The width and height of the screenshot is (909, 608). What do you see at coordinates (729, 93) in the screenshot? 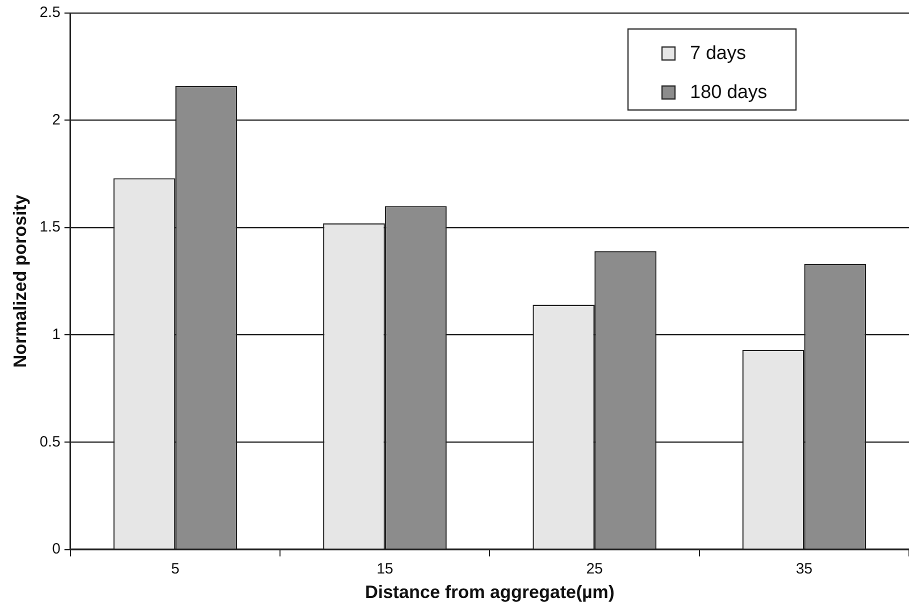
I see `legend-label: 180 days` at bounding box center [729, 93].